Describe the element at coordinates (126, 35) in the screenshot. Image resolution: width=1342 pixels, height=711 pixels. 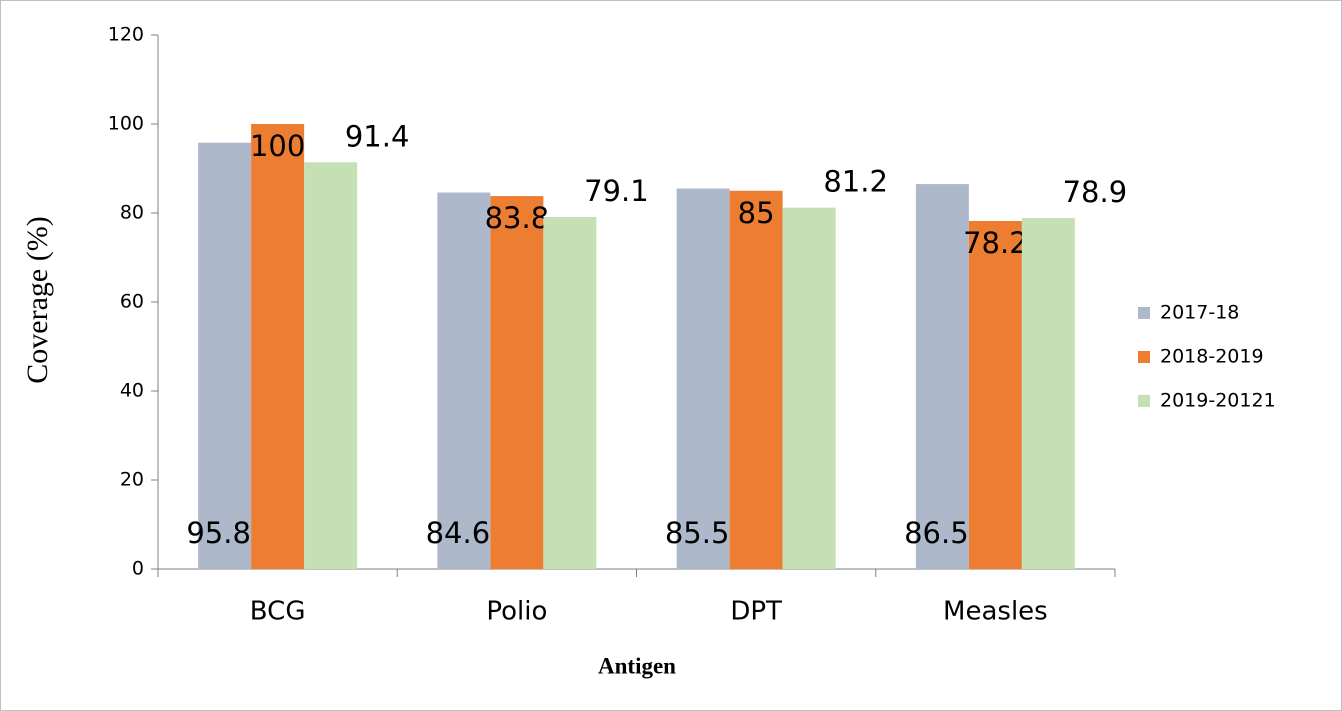
I see `y-tick-label: 120` at that location.